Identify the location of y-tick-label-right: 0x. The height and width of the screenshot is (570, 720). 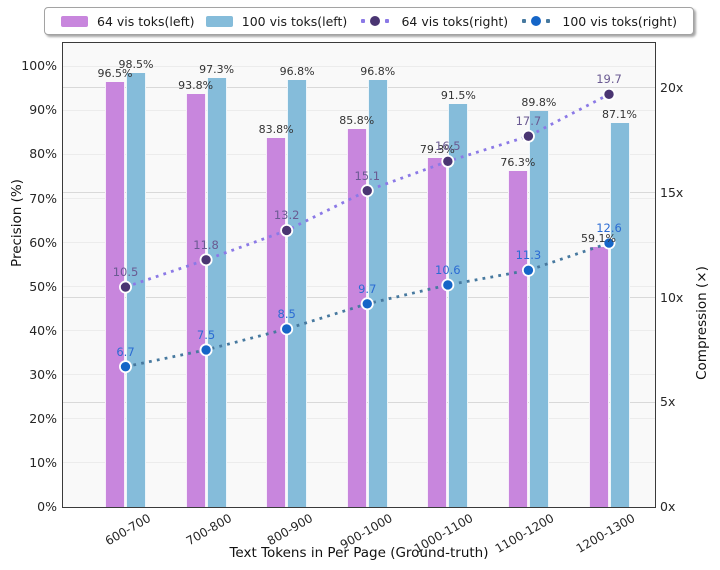
(668, 506).